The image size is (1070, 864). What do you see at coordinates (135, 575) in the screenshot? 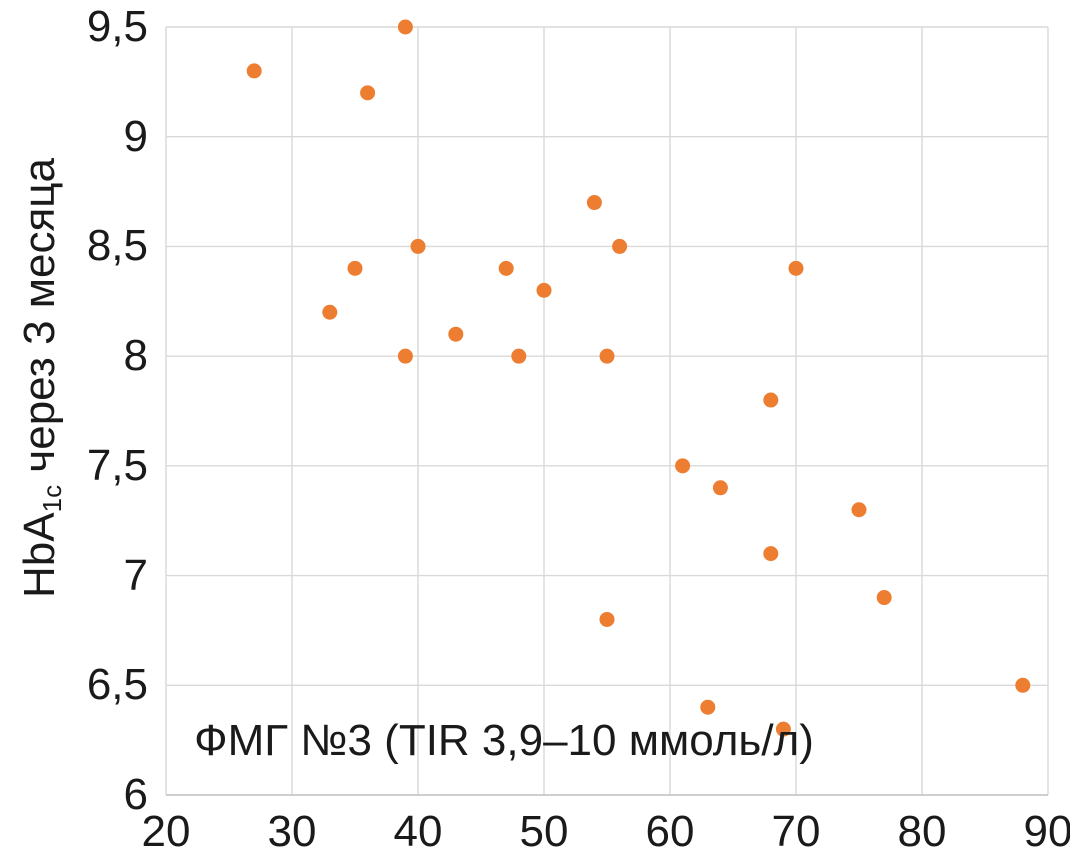
I see `y-tick-label: 7` at bounding box center [135, 575].